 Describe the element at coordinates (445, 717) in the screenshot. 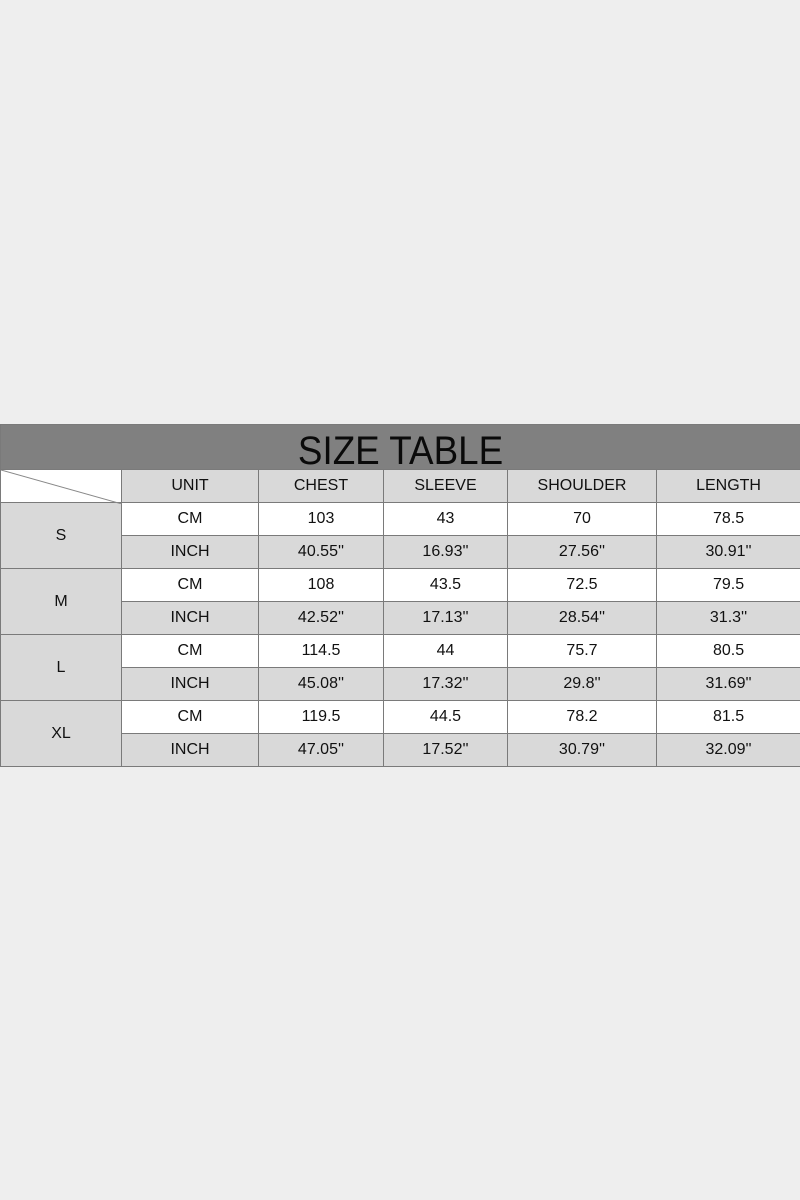

I see `value-cell: 44.5` at that location.